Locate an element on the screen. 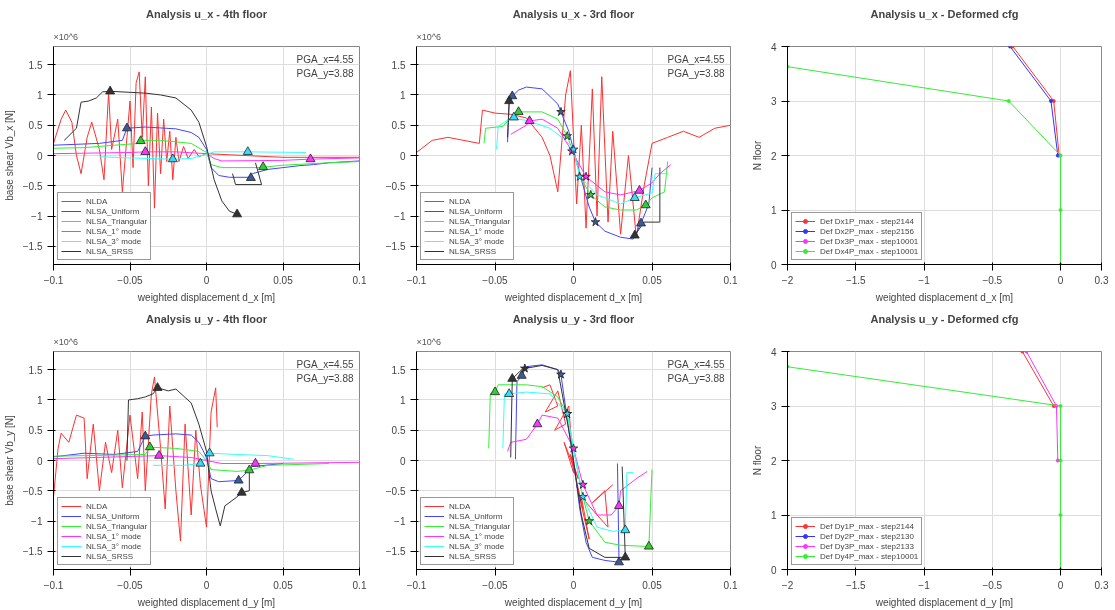 Image resolution: width=1115 pixels, height=610 pixels. legend-label: Def Dy2P_max - step2130 is located at coordinates (867, 536).